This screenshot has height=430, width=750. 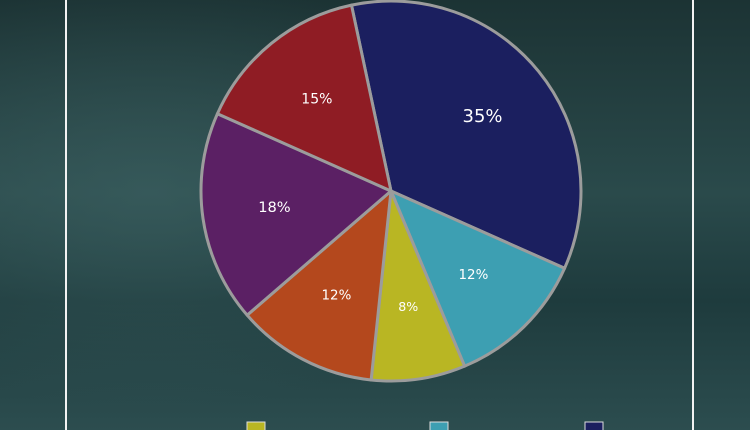 What do you see at coordinates (274, 207) in the screenshot?
I see `data-label: 18%` at bounding box center [274, 207].